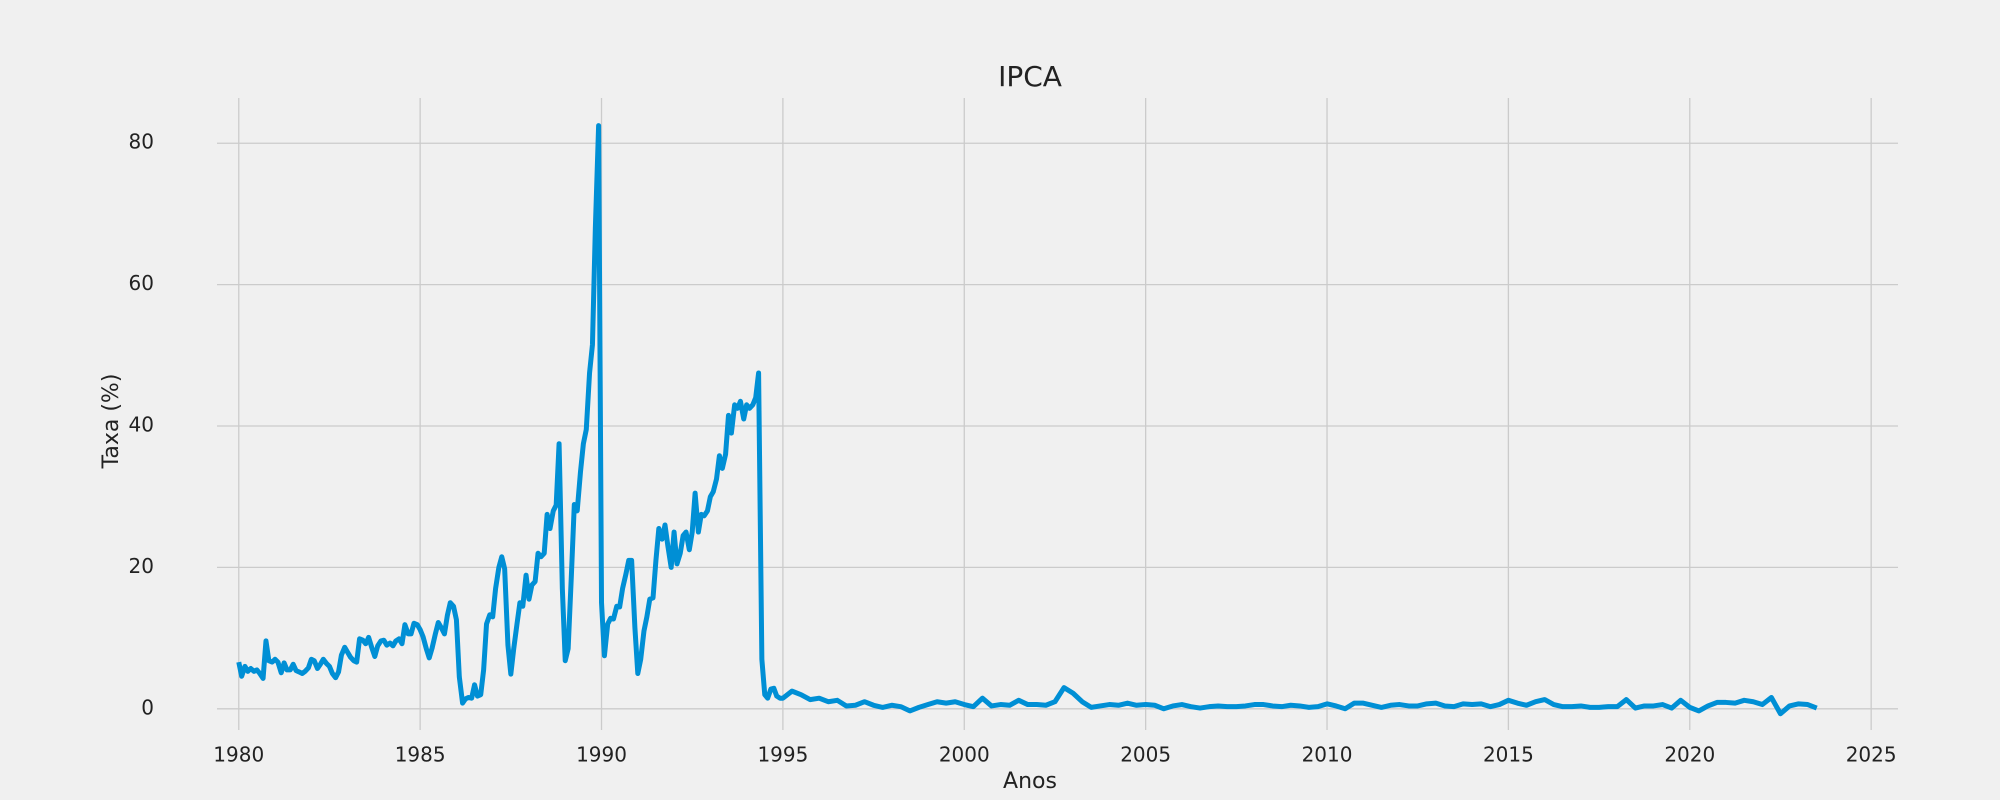 This screenshot has width=2000, height=800. Describe the element at coordinates (420, 755) in the screenshot. I see `x-tick-label: 1985` at that location.